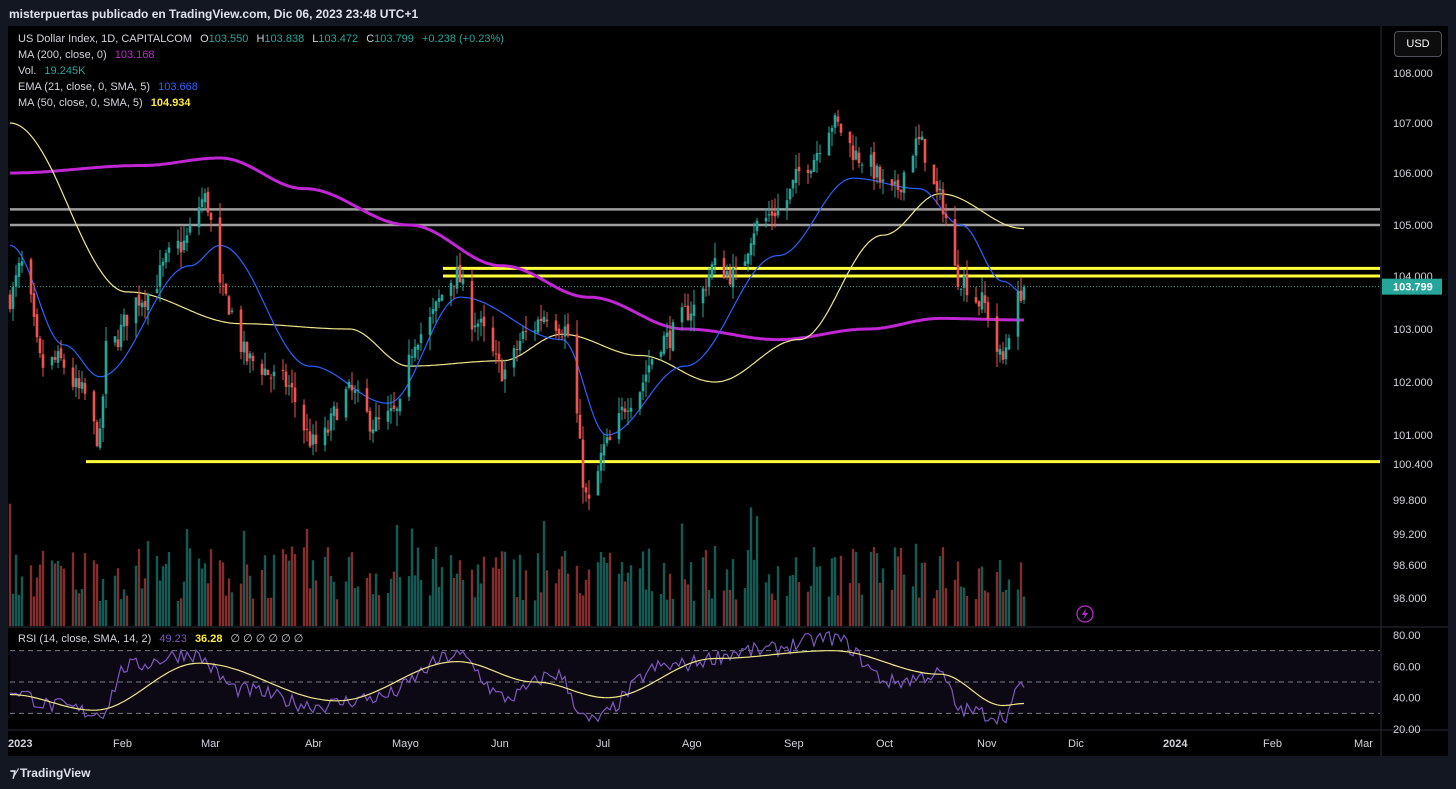  I want to click on ma200-label: MA (200, close, 0), so click(62, 55).